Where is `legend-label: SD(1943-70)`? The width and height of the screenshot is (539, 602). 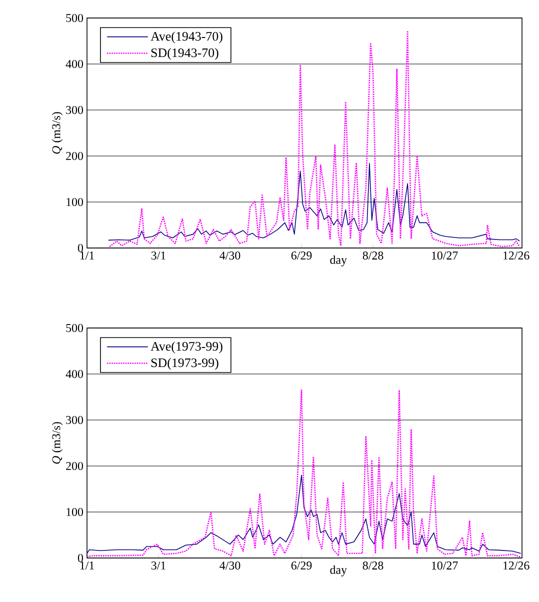
legend-label: SD(1943-70) is located at coordinates (184, 54).